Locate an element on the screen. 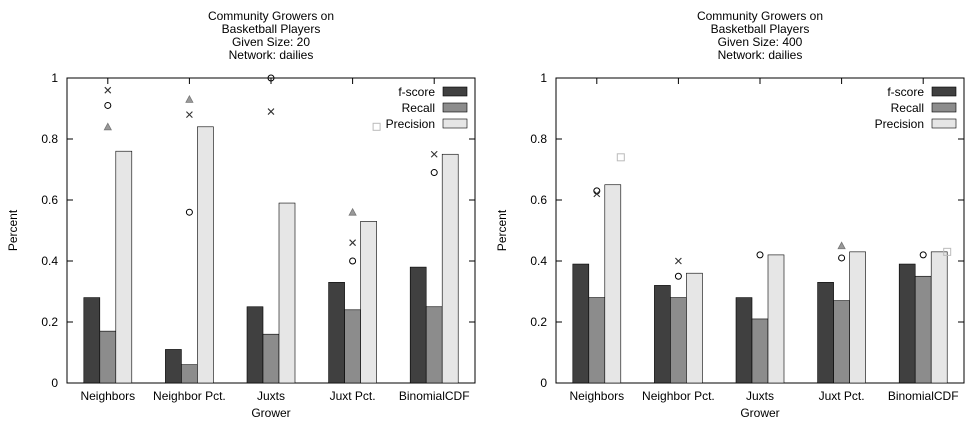 The height and width of the screenshot is (428, 969). chart-title-line: Given Size: 20 is located at coordinates (271, 42).